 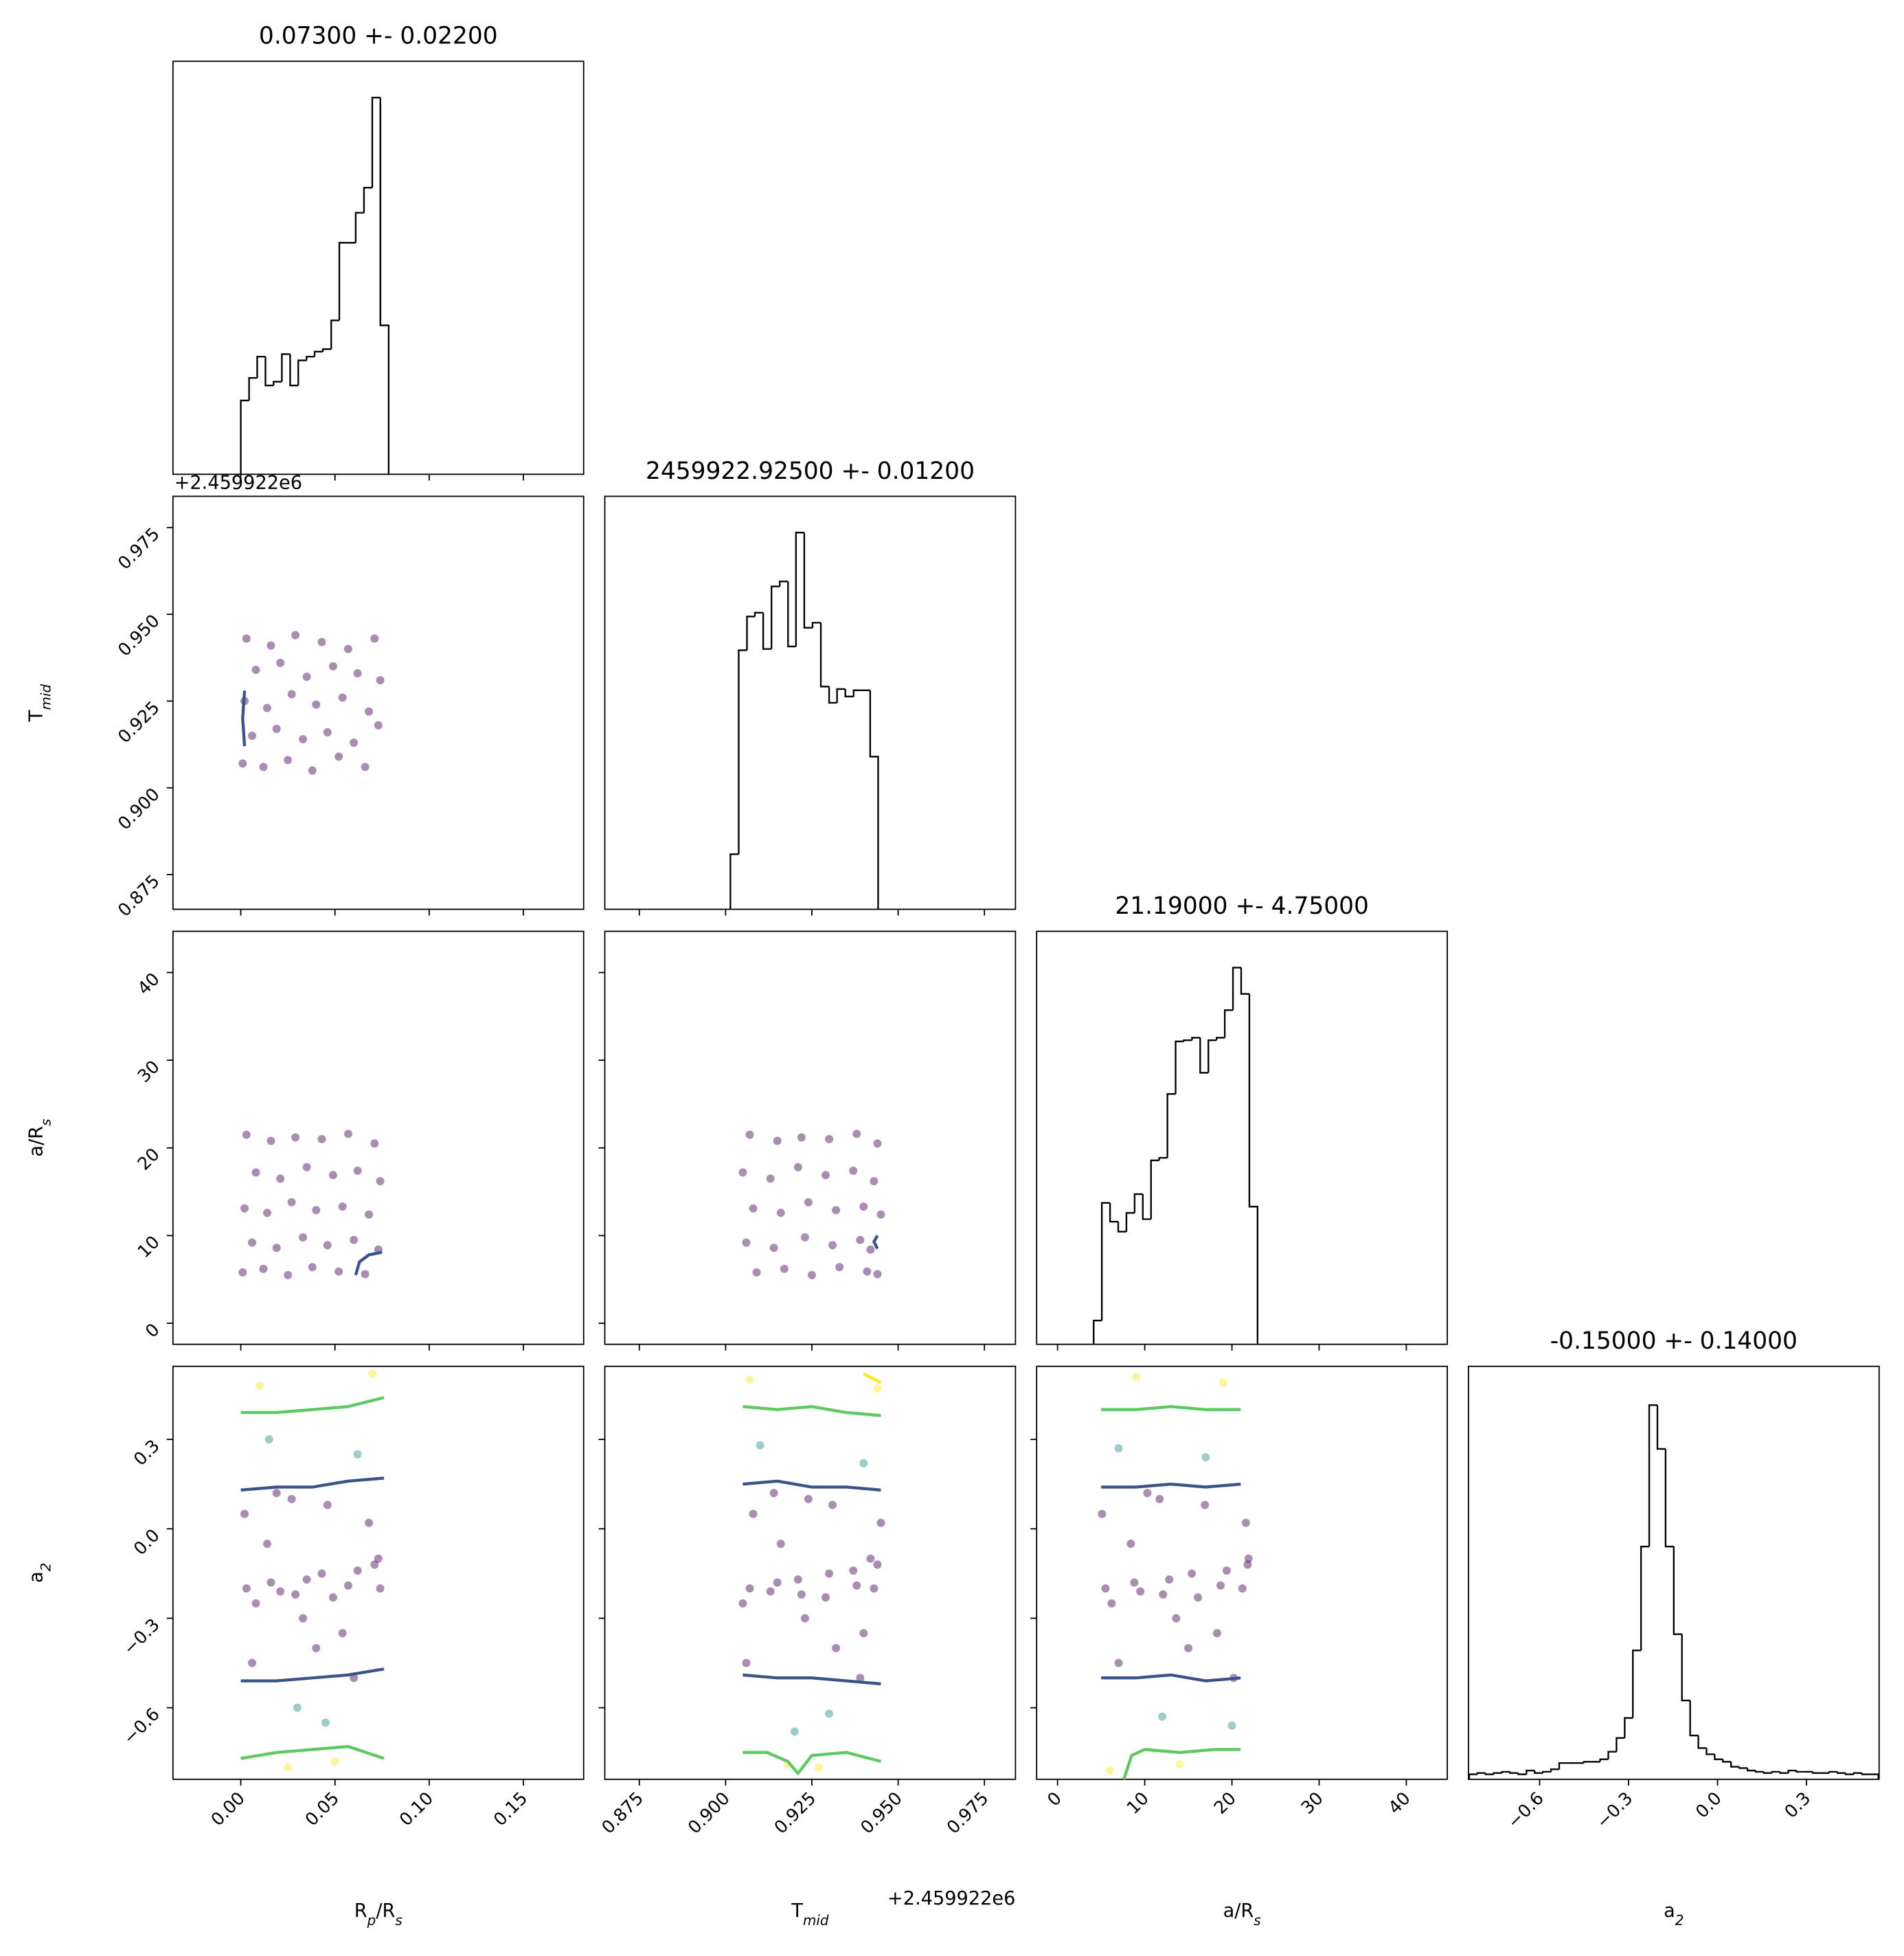 What do you see at coordinates (1525, 1810) in the screenshot?
I see `x-tick-label: −0.6` at bounding box center [1525, 1810].